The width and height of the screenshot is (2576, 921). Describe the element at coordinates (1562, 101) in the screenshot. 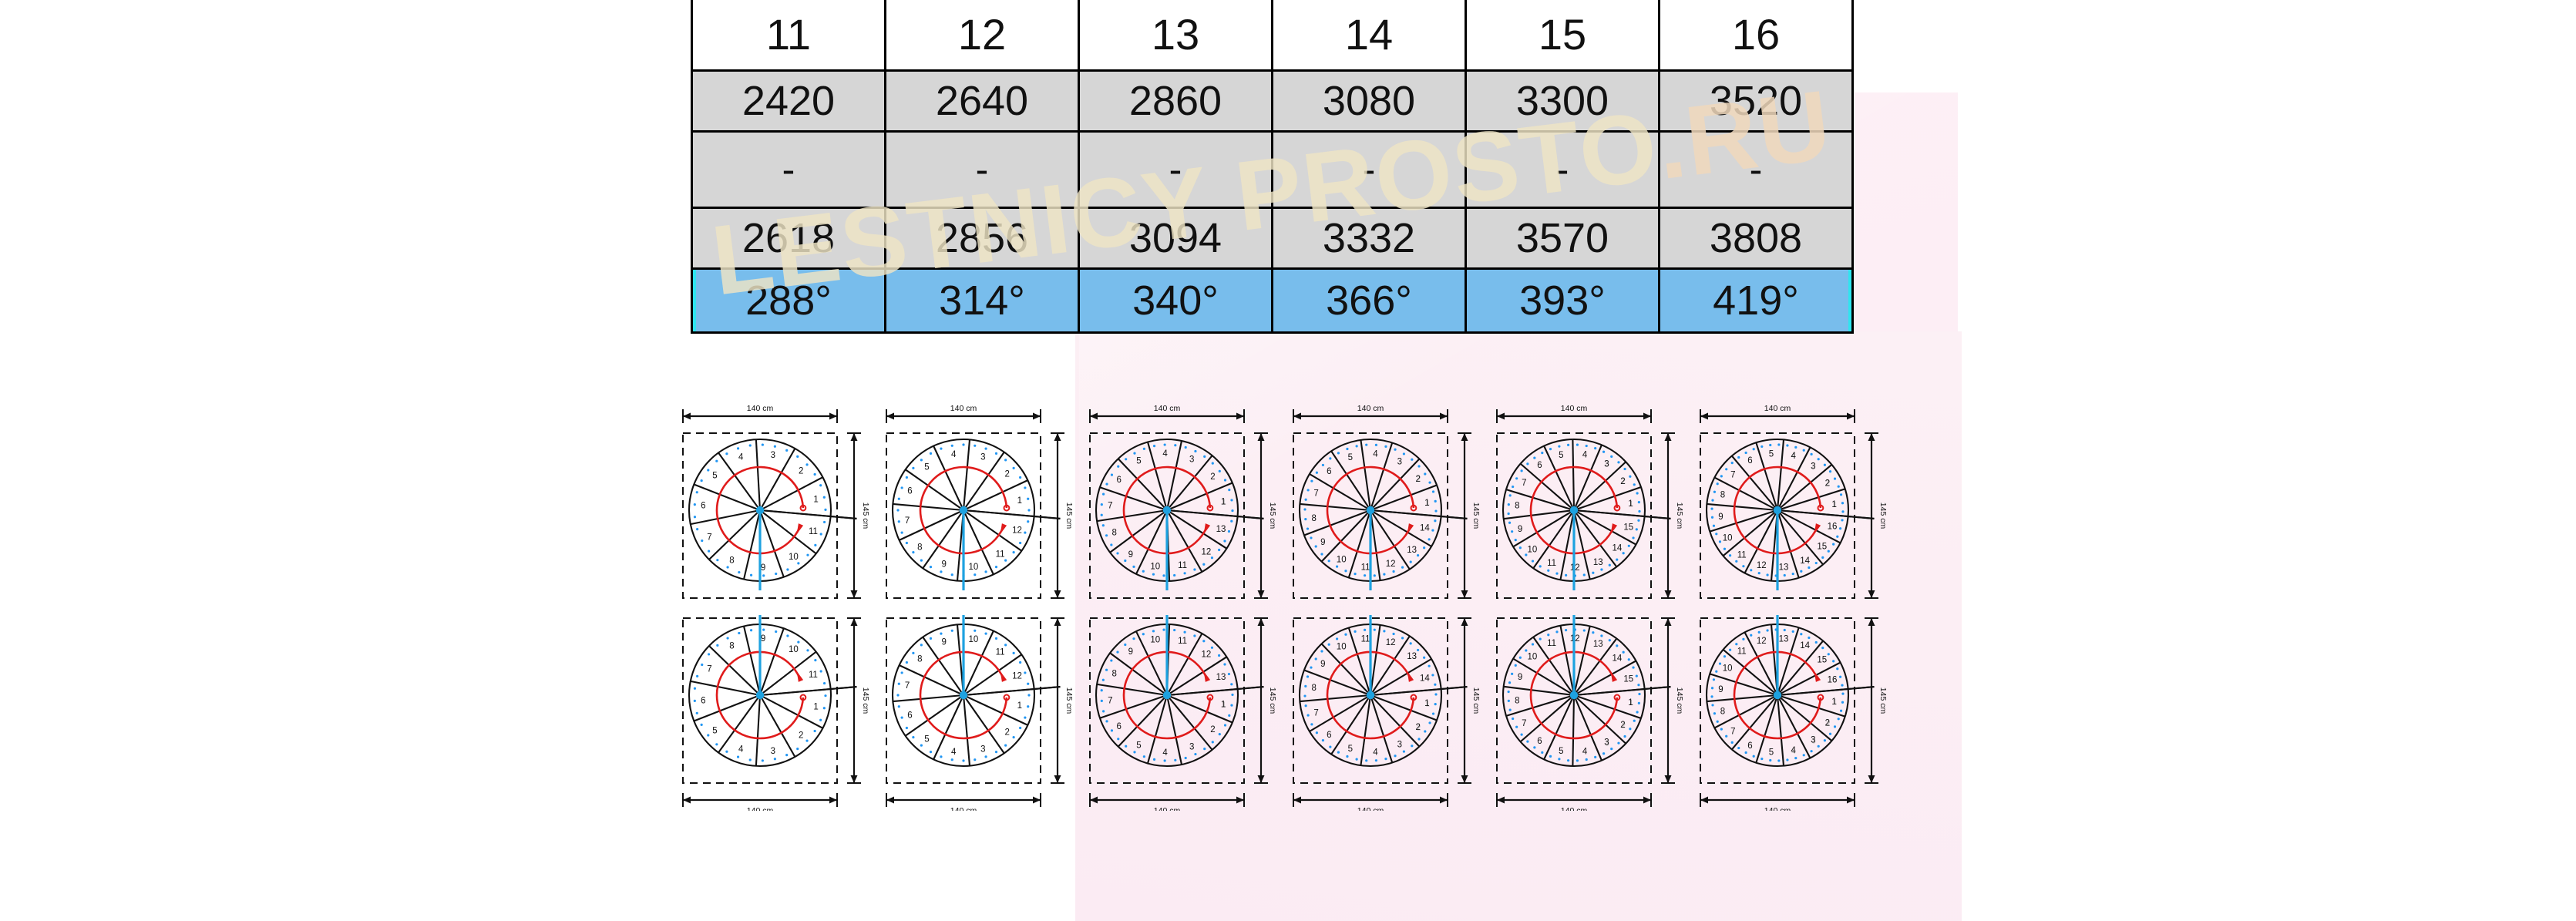

I see `cell-height-total-15: 3300` at that location.